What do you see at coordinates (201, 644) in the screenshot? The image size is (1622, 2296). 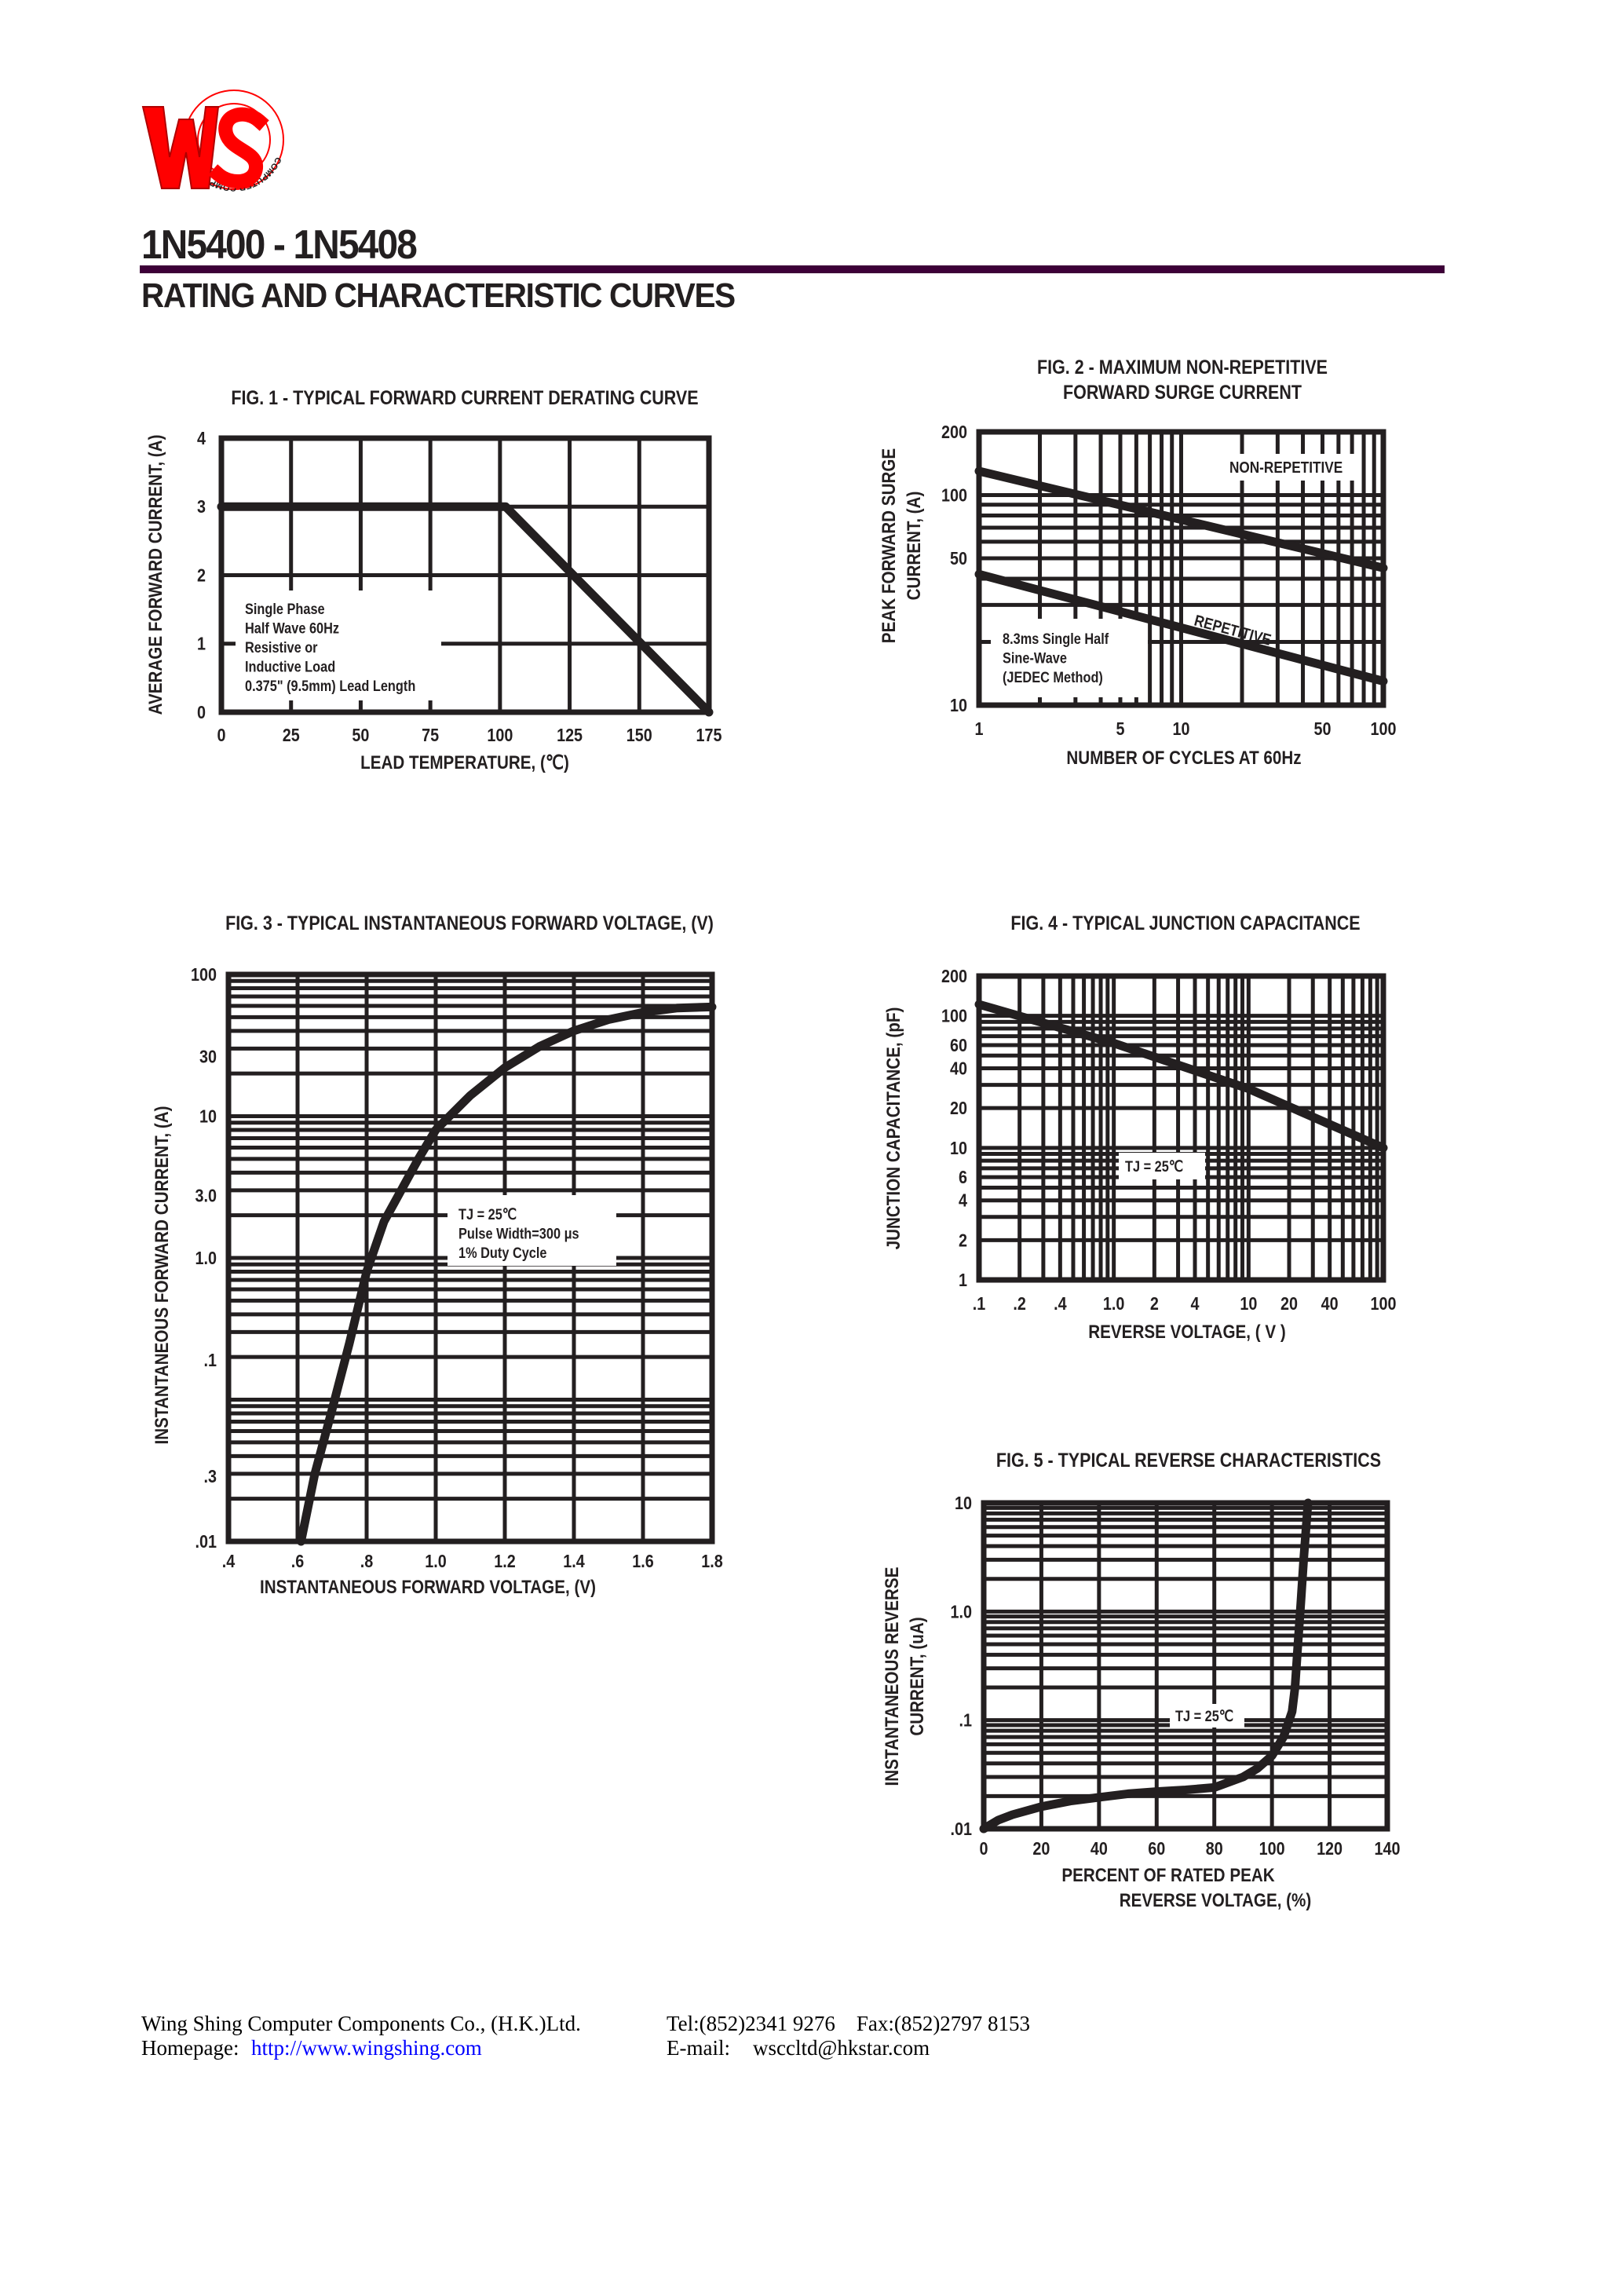 I see `y-tick-label: 1` at bounding box center [201, 644].